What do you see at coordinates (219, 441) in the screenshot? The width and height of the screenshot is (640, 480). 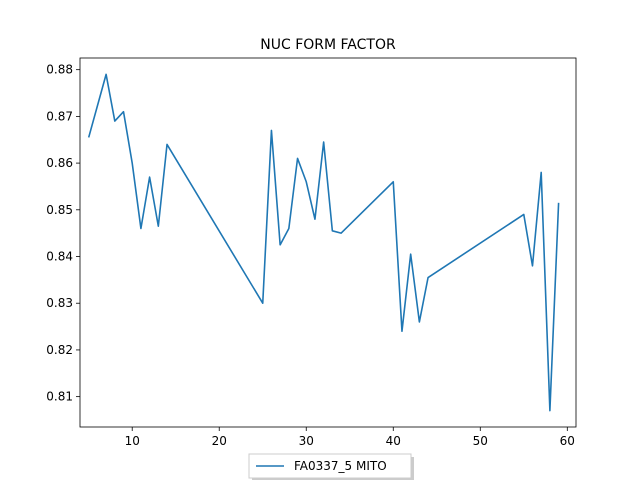 I see `x-tick-label: 20` at bounding box center [219, 441].